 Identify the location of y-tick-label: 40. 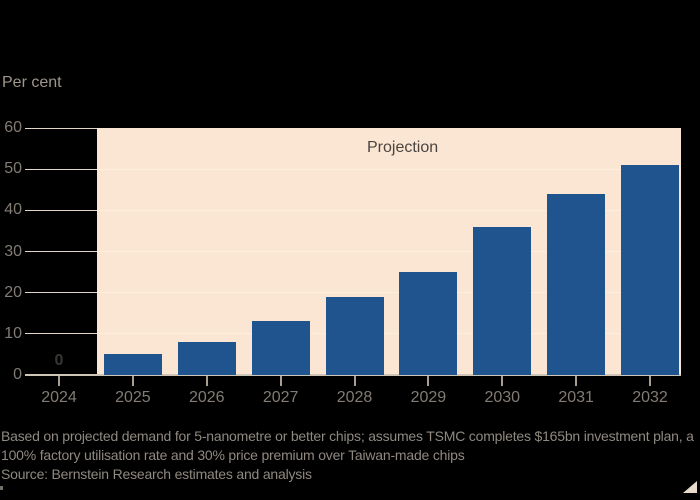
(13, 210).